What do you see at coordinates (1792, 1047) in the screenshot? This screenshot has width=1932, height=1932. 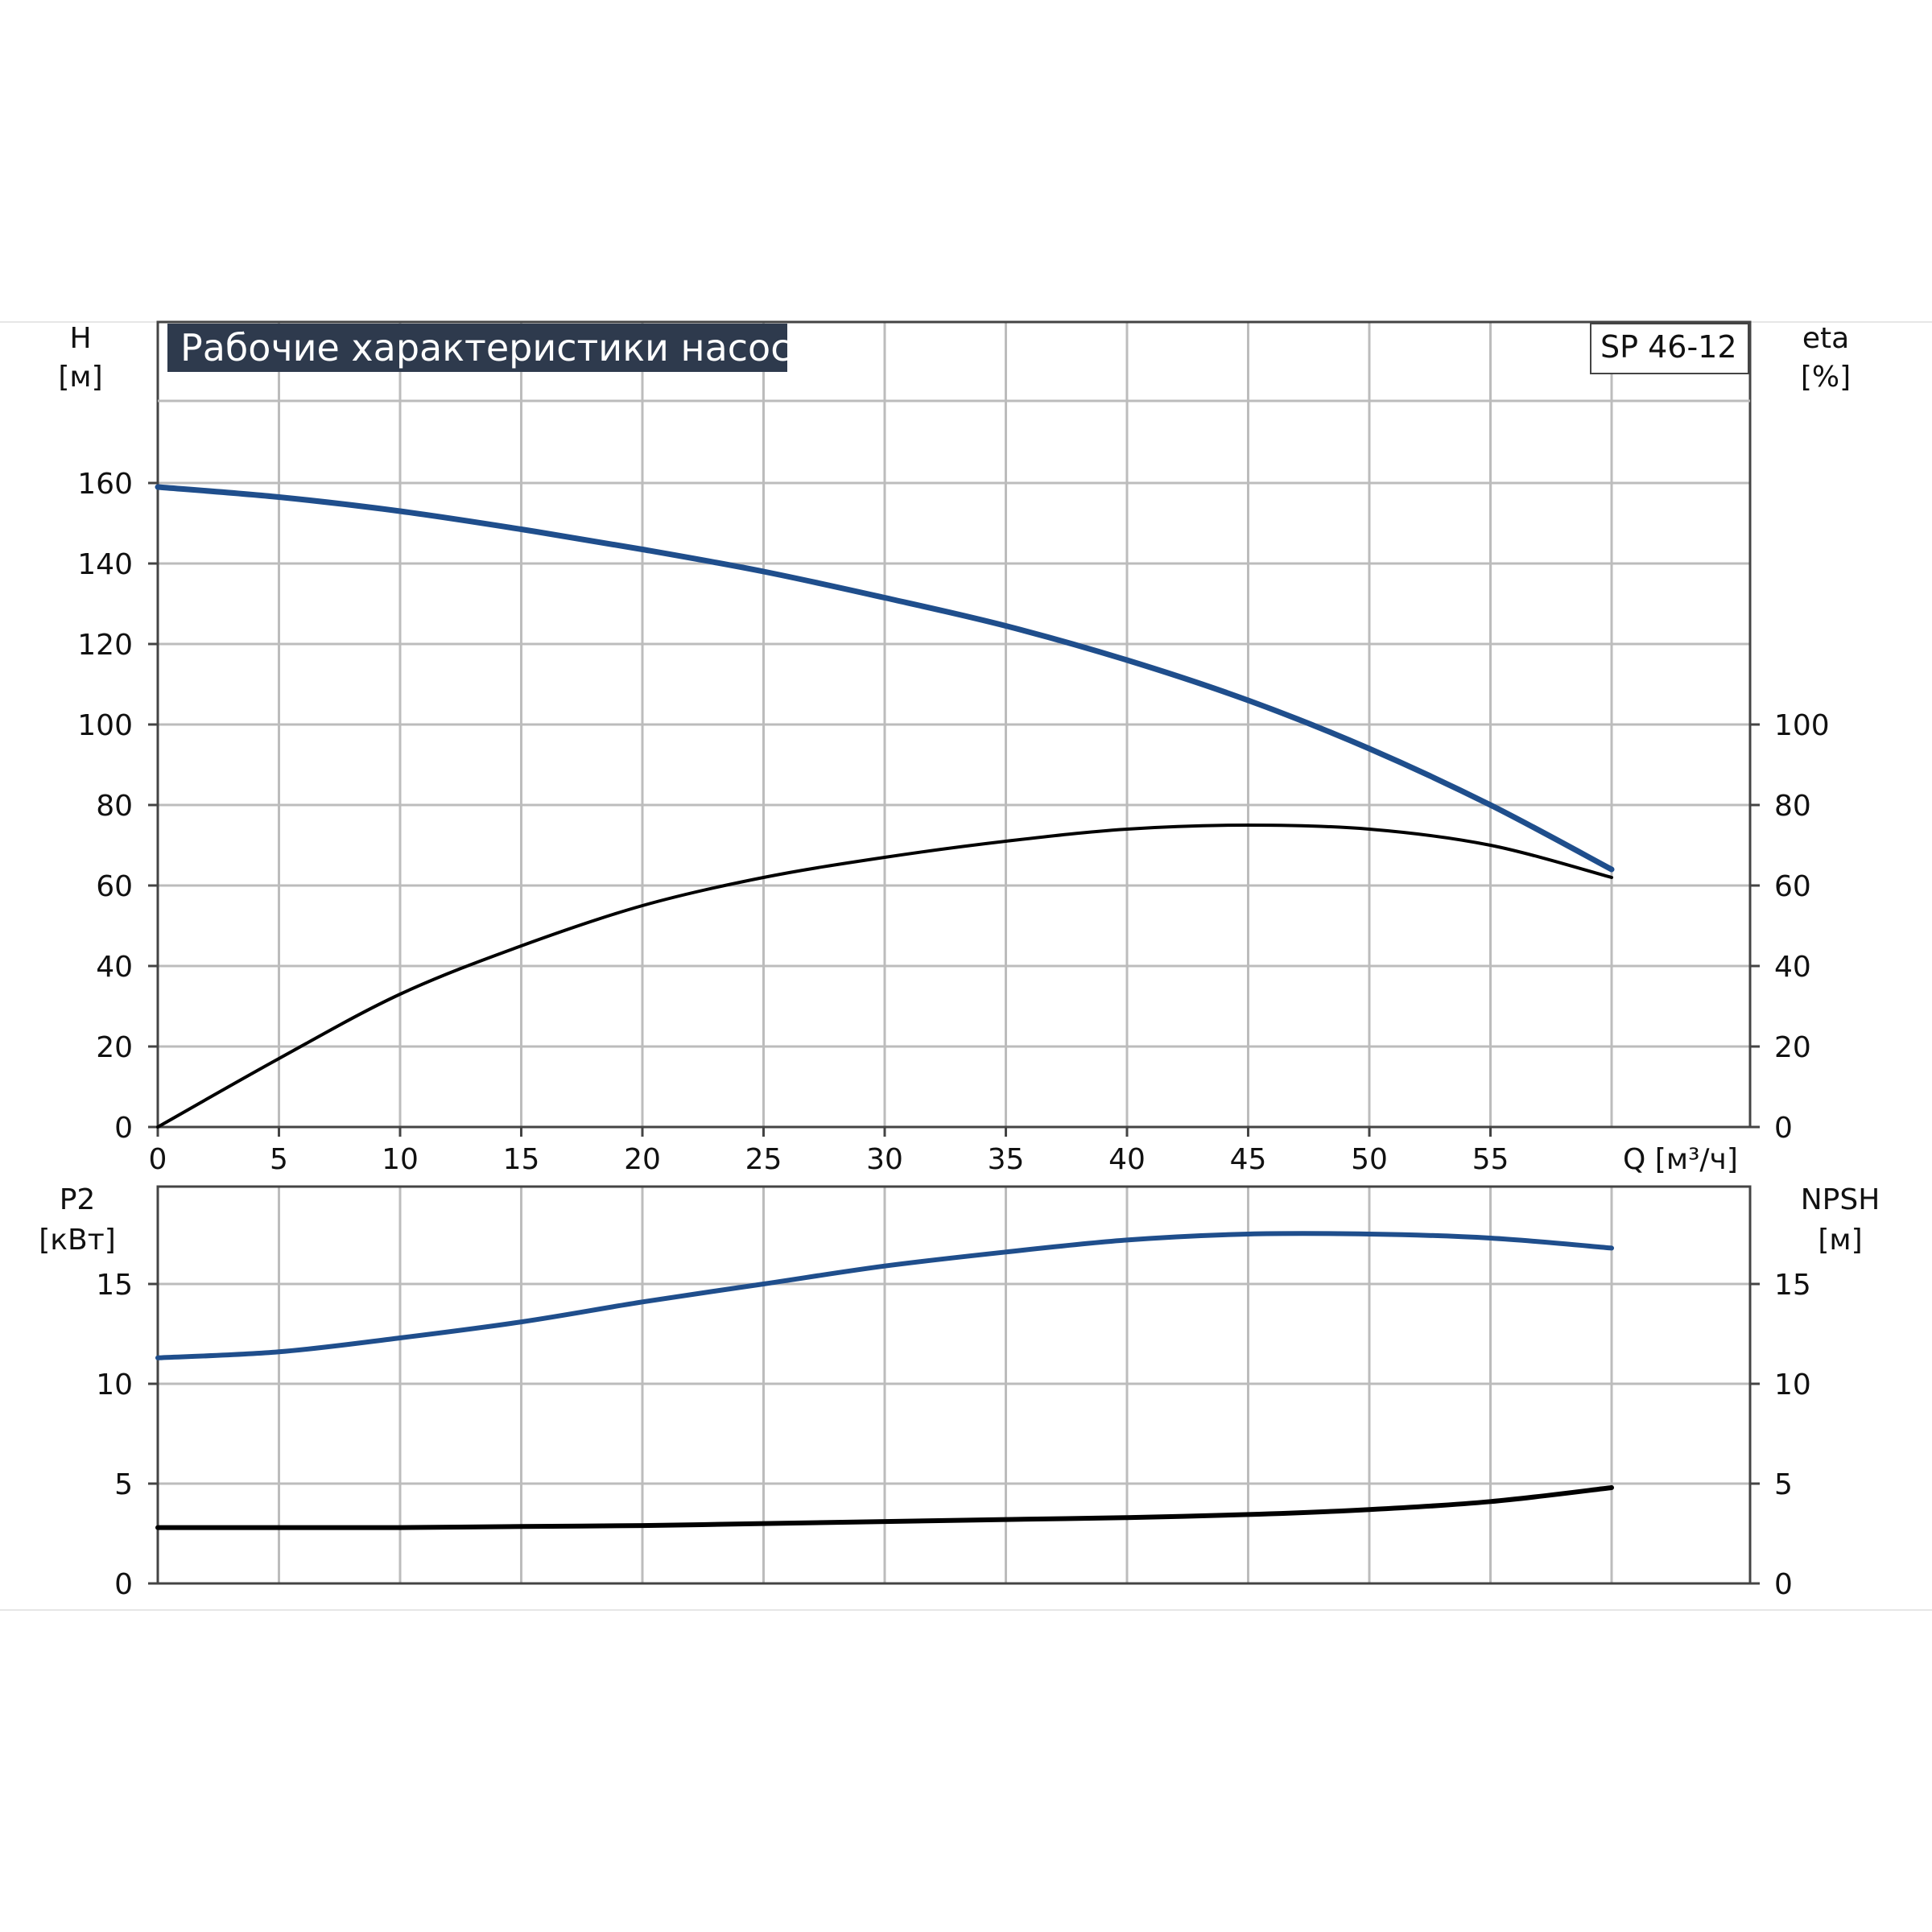 I see `right-axis-tick-label: 20` at bounding box center [1792, 1047].